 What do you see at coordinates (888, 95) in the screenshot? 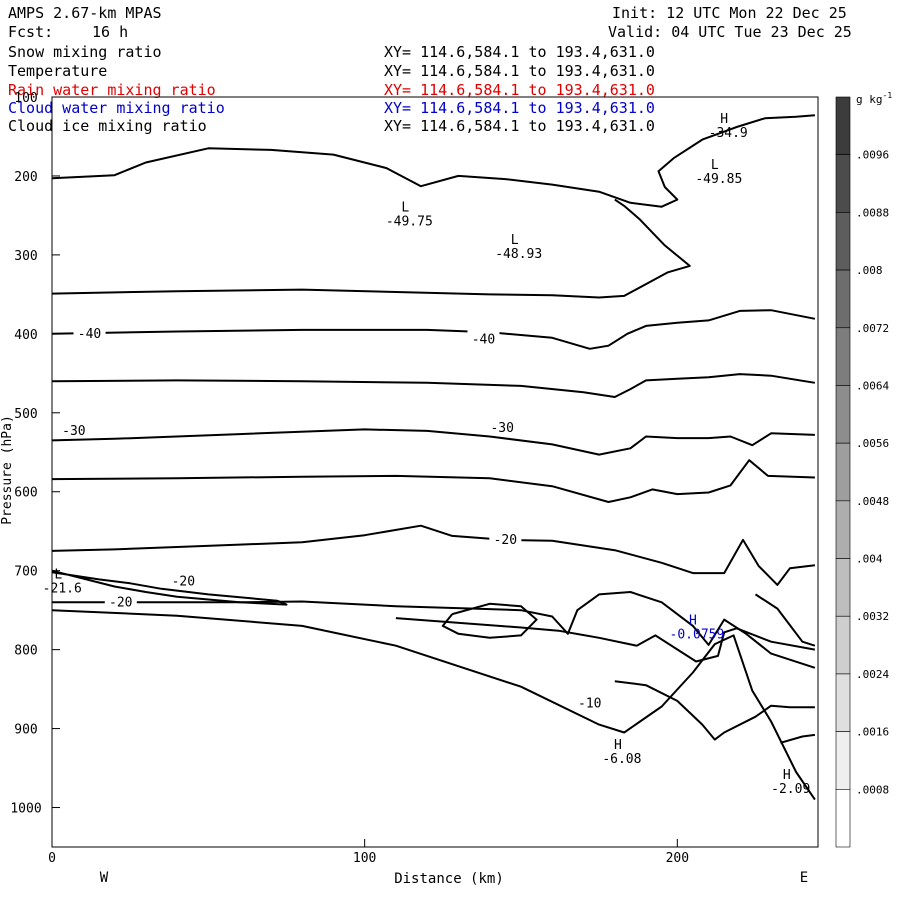
I see `colorbar-unit-exponent: -1` at bounding box center [888, 95].